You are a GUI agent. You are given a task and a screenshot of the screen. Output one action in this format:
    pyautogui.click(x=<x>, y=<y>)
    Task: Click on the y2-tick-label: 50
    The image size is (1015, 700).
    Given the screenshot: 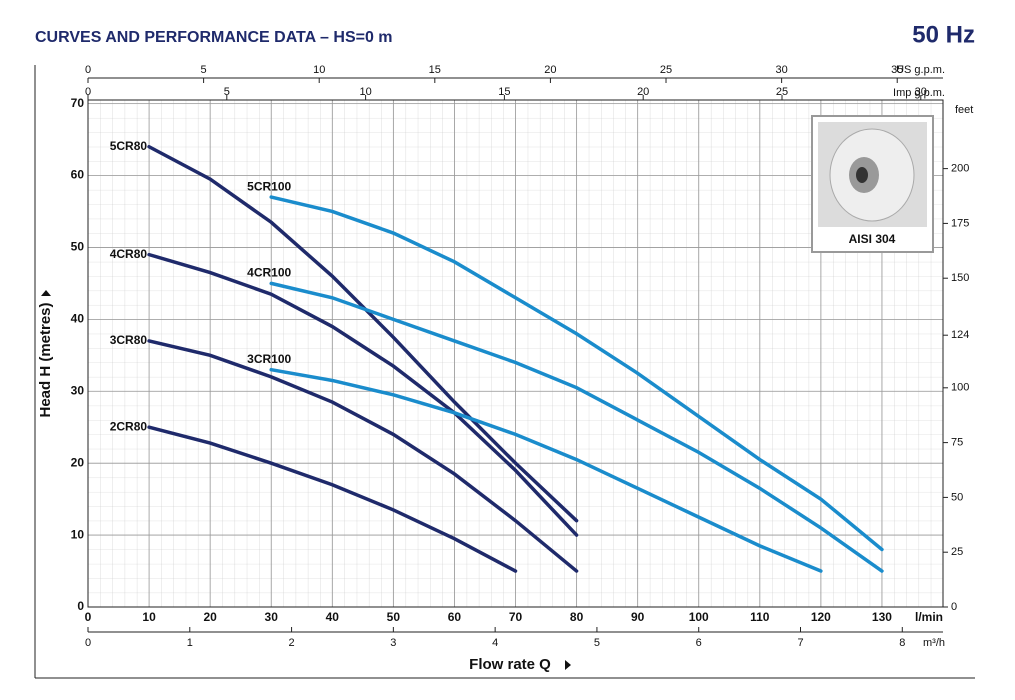 What is the action you would take?
    pyautogui.click(x=957, y=497)
    